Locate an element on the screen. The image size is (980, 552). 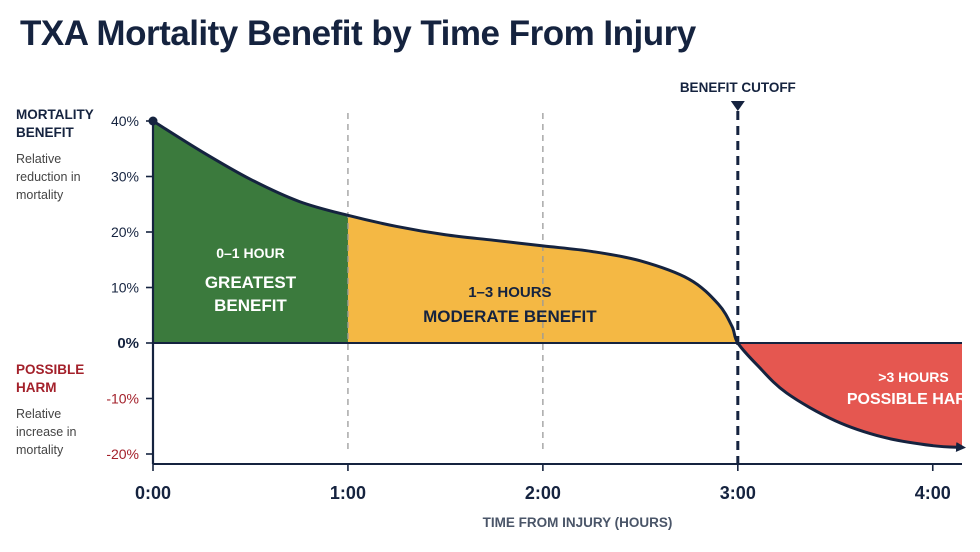
y-tick-label: 10% is located at coordinates (125, 288).